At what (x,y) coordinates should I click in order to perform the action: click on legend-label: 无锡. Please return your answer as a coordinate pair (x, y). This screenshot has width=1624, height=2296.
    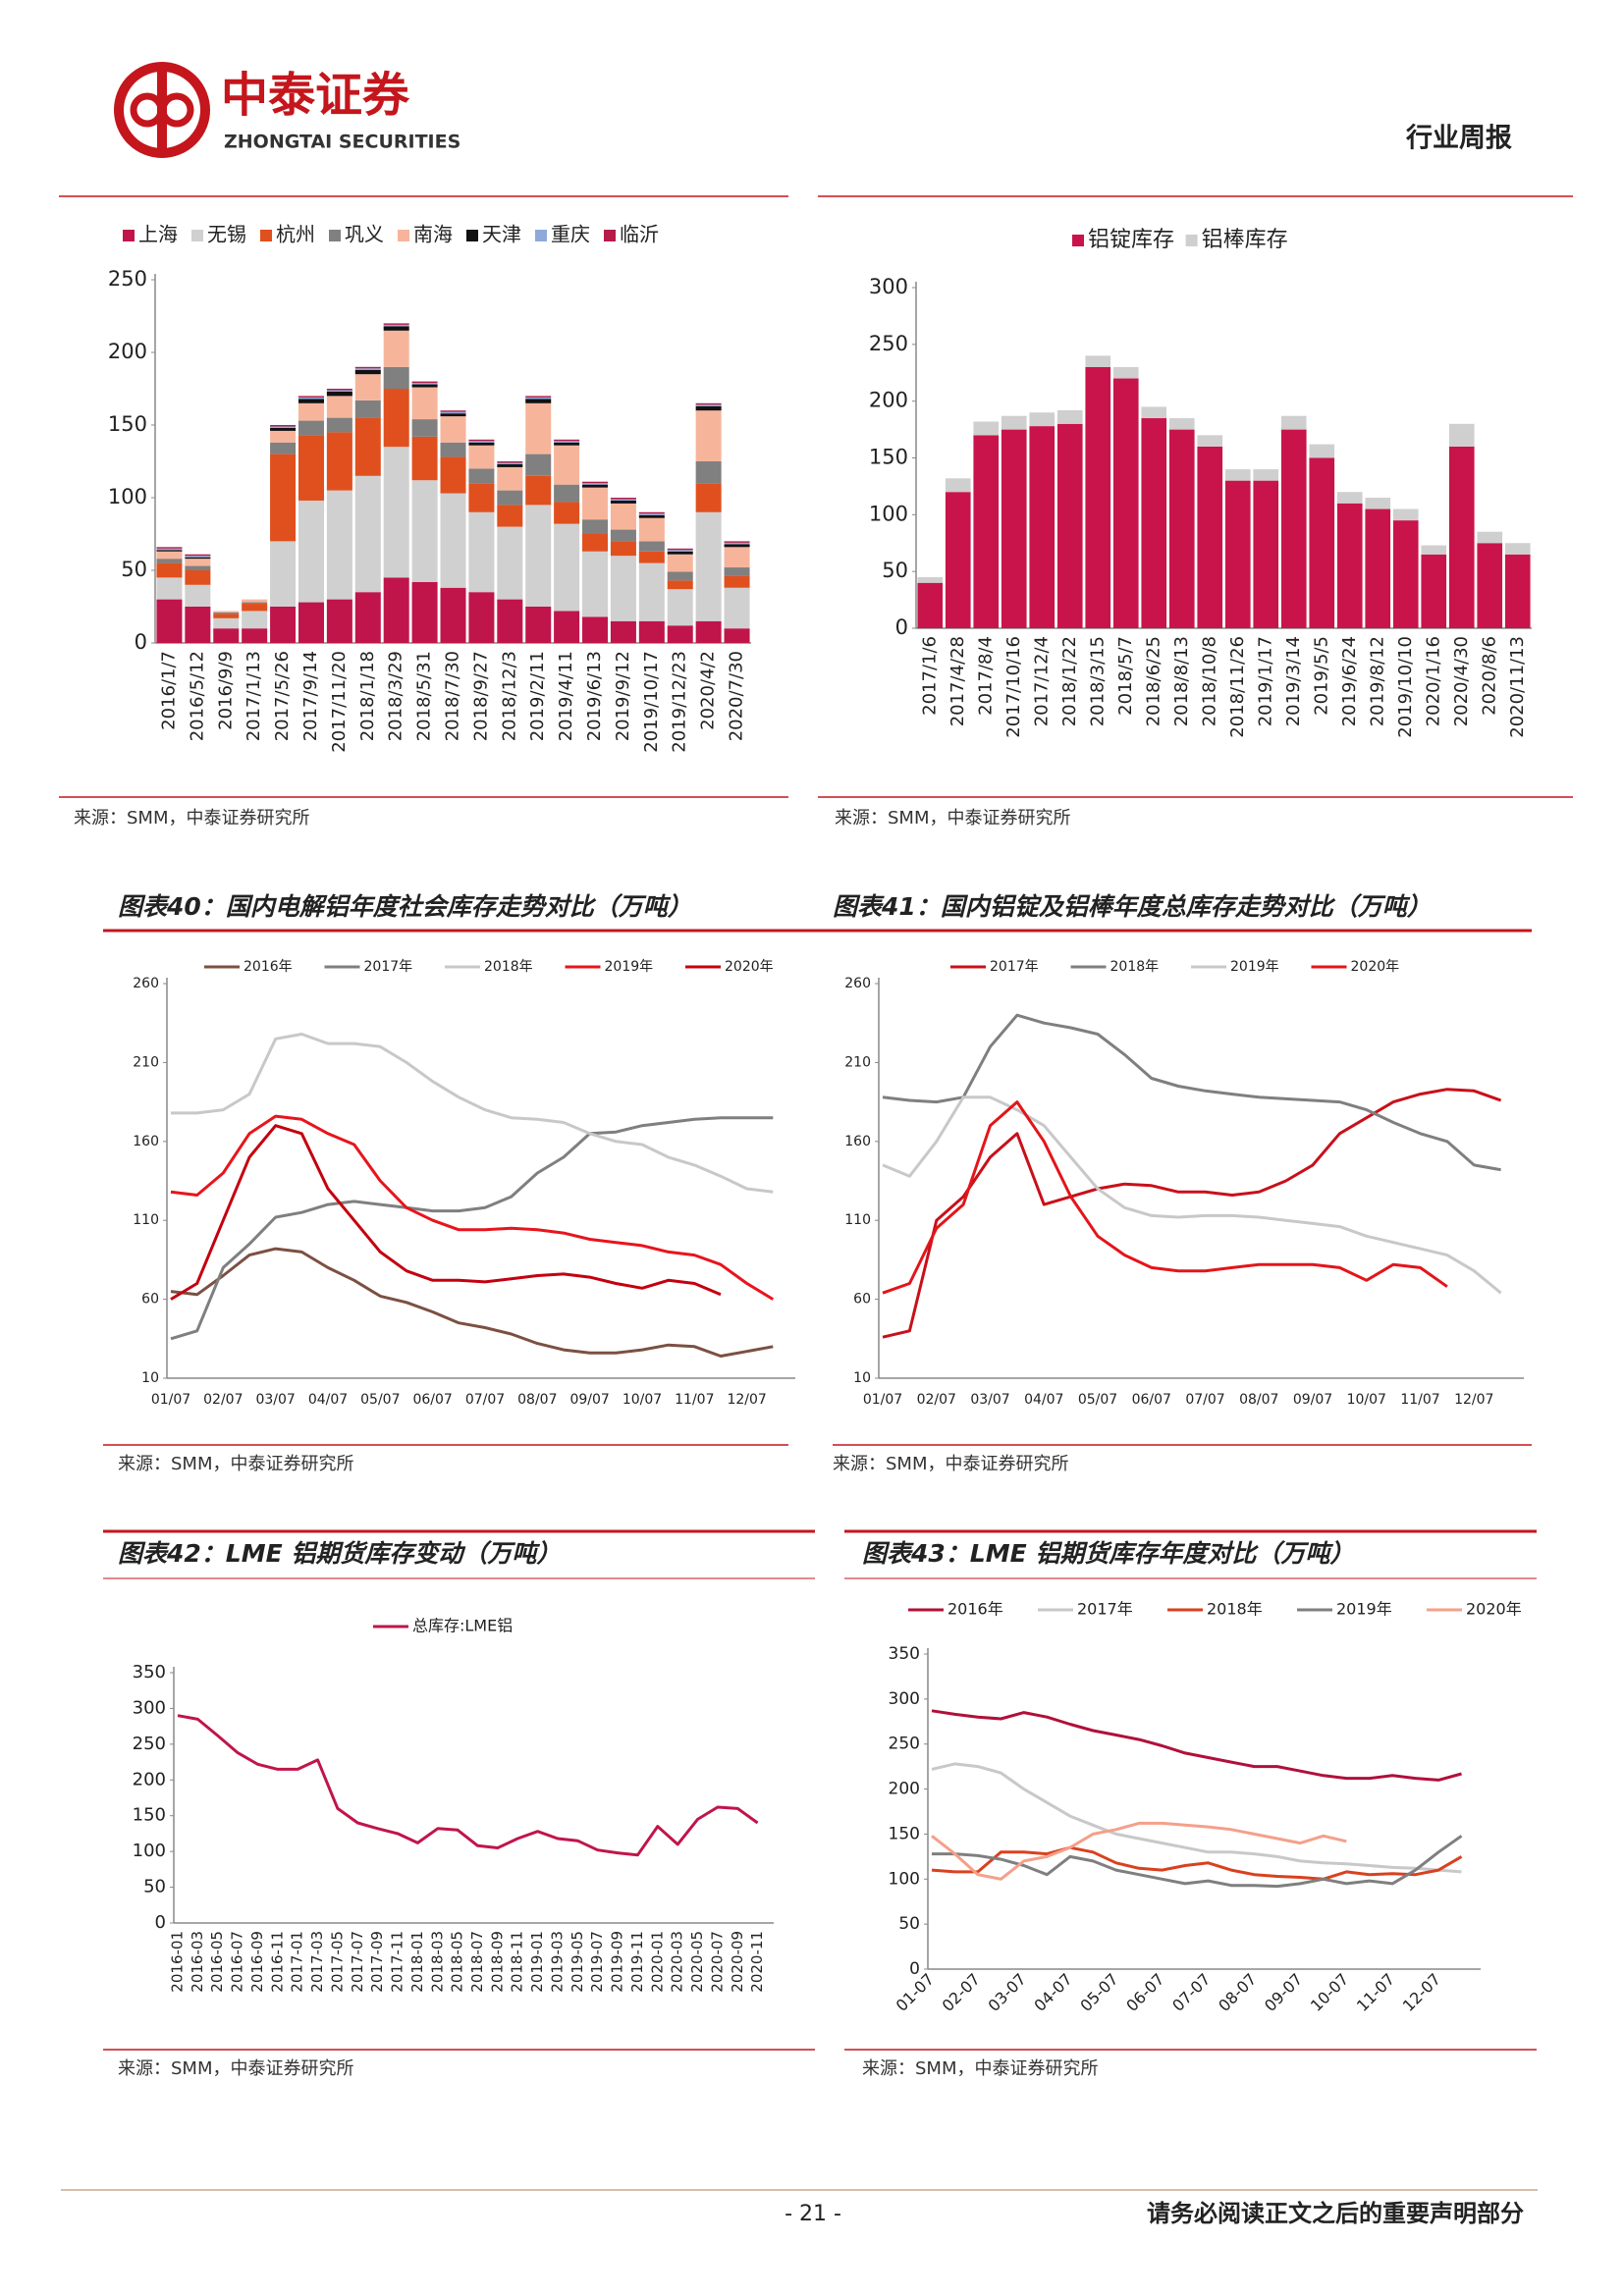
    Looking at the image, I should click on (226, 234).